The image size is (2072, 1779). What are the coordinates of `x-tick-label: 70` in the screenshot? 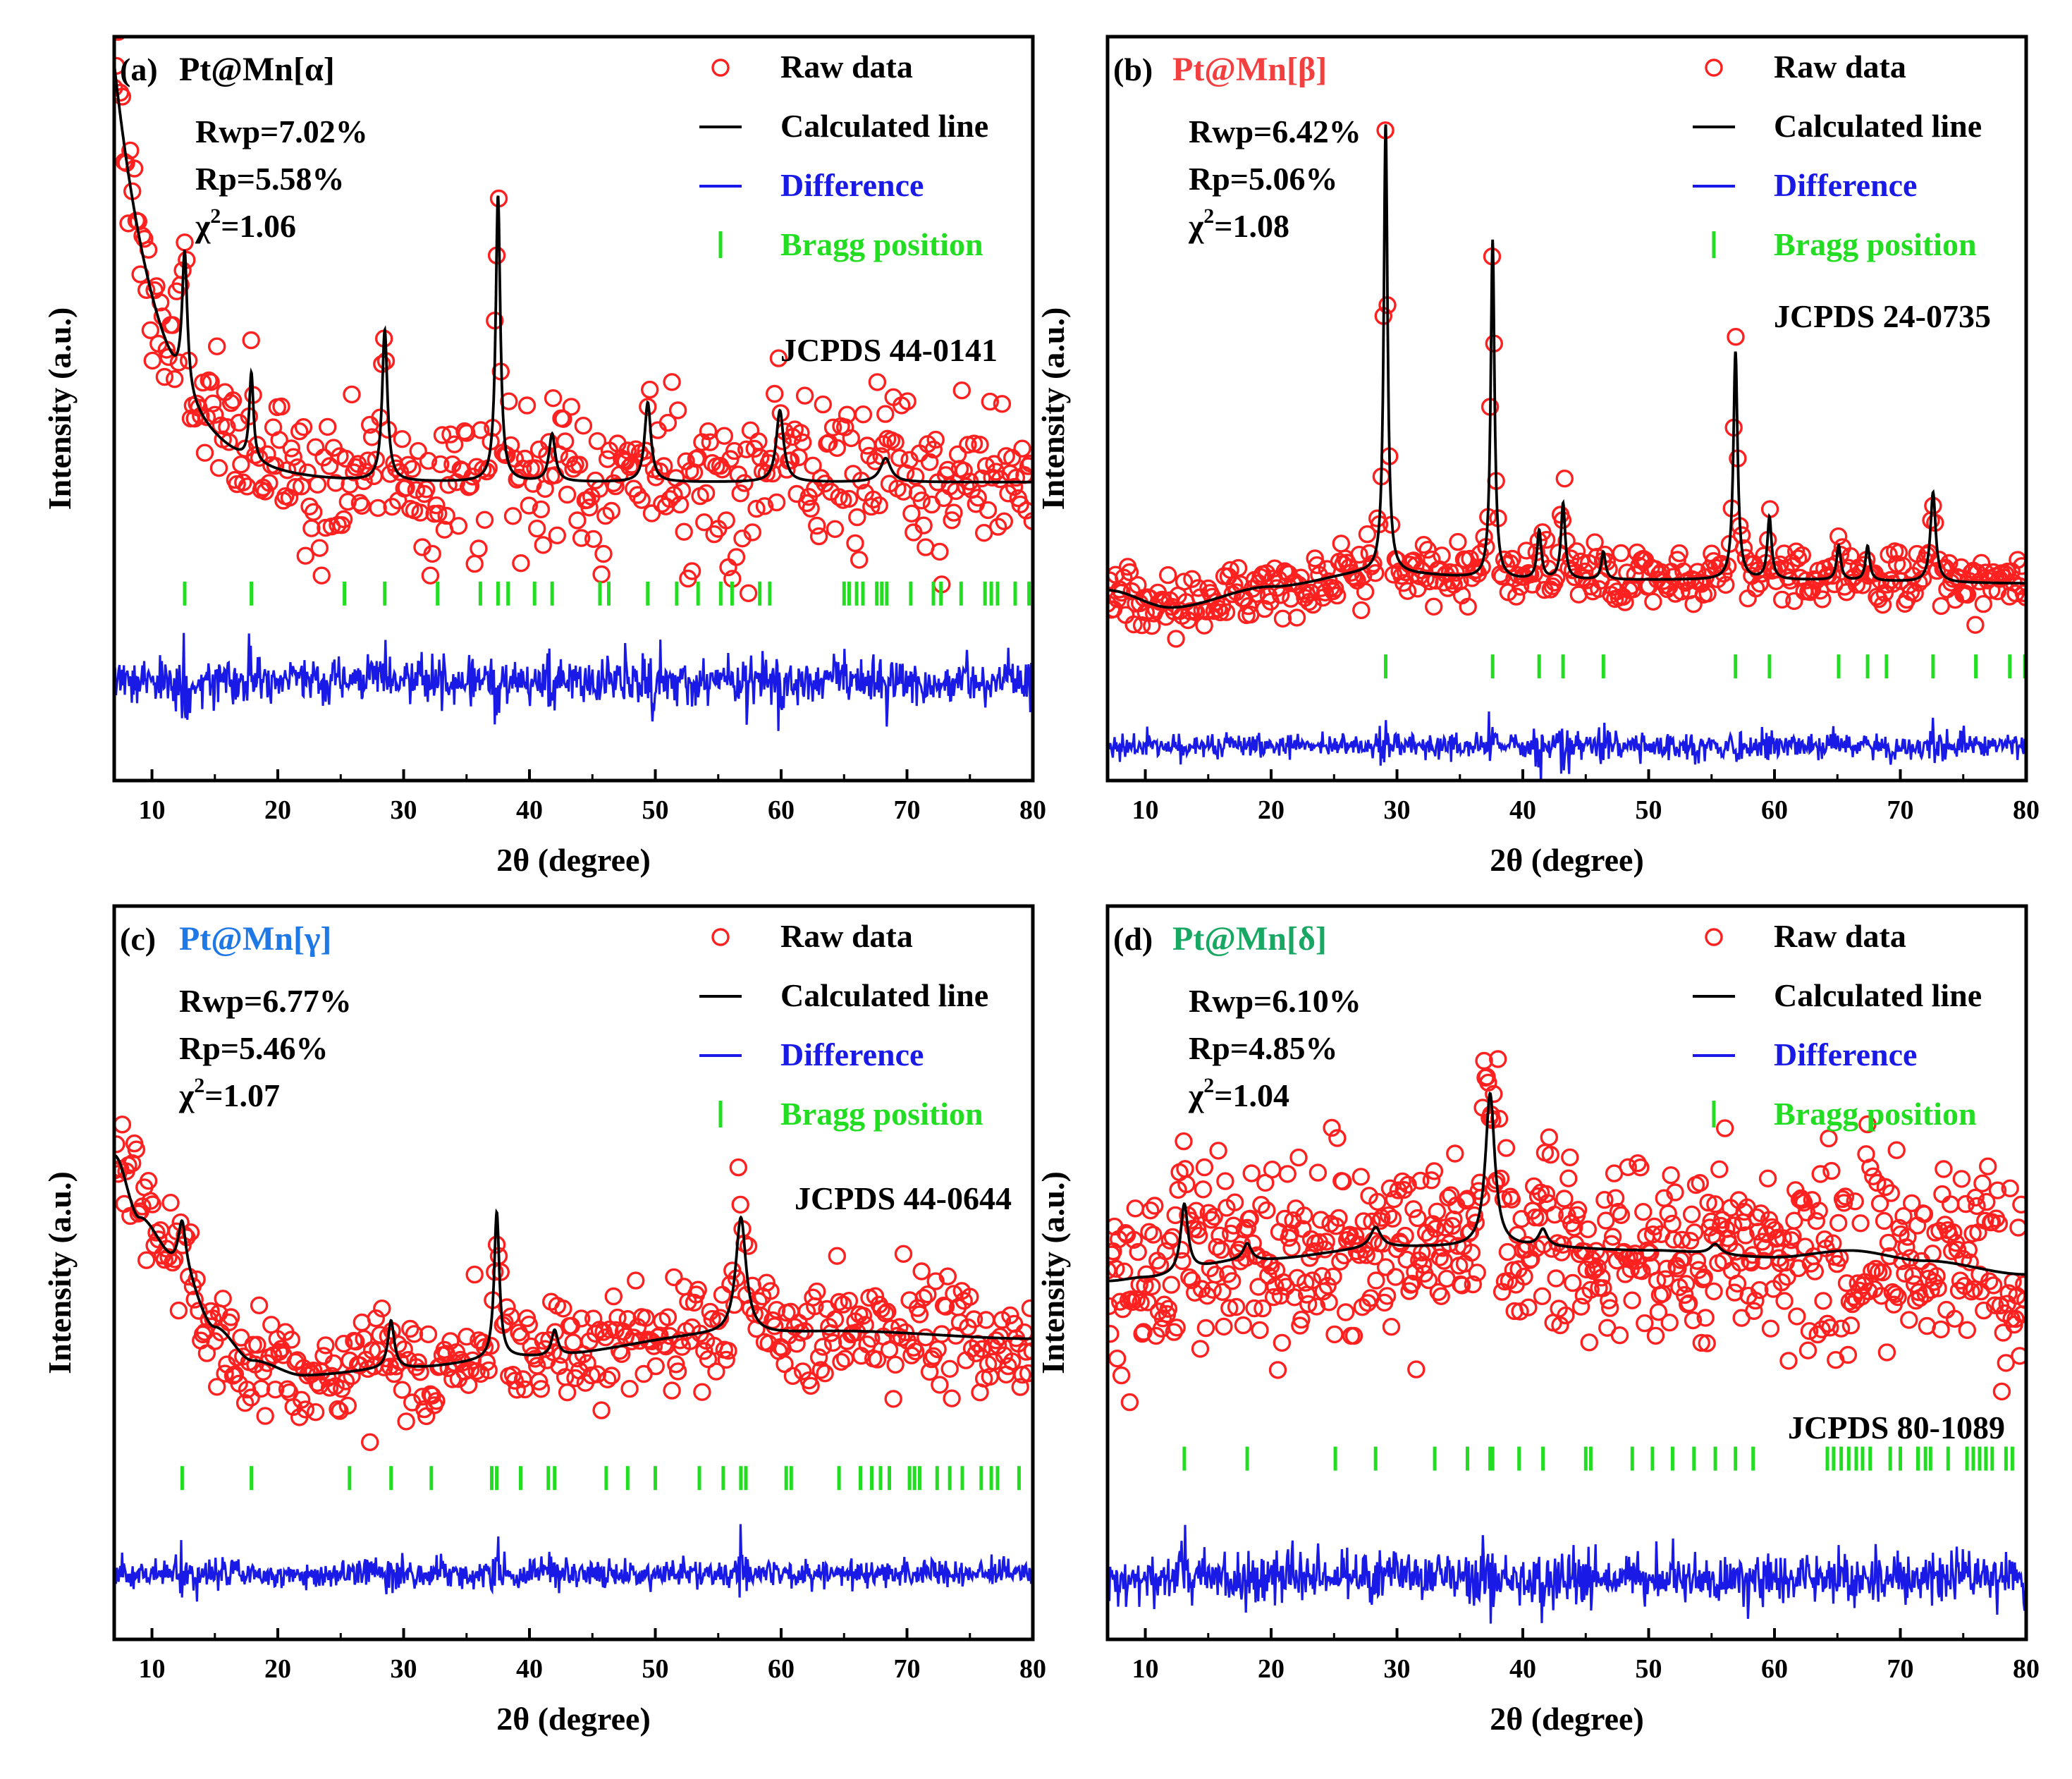 It's located at (1900, 1669).